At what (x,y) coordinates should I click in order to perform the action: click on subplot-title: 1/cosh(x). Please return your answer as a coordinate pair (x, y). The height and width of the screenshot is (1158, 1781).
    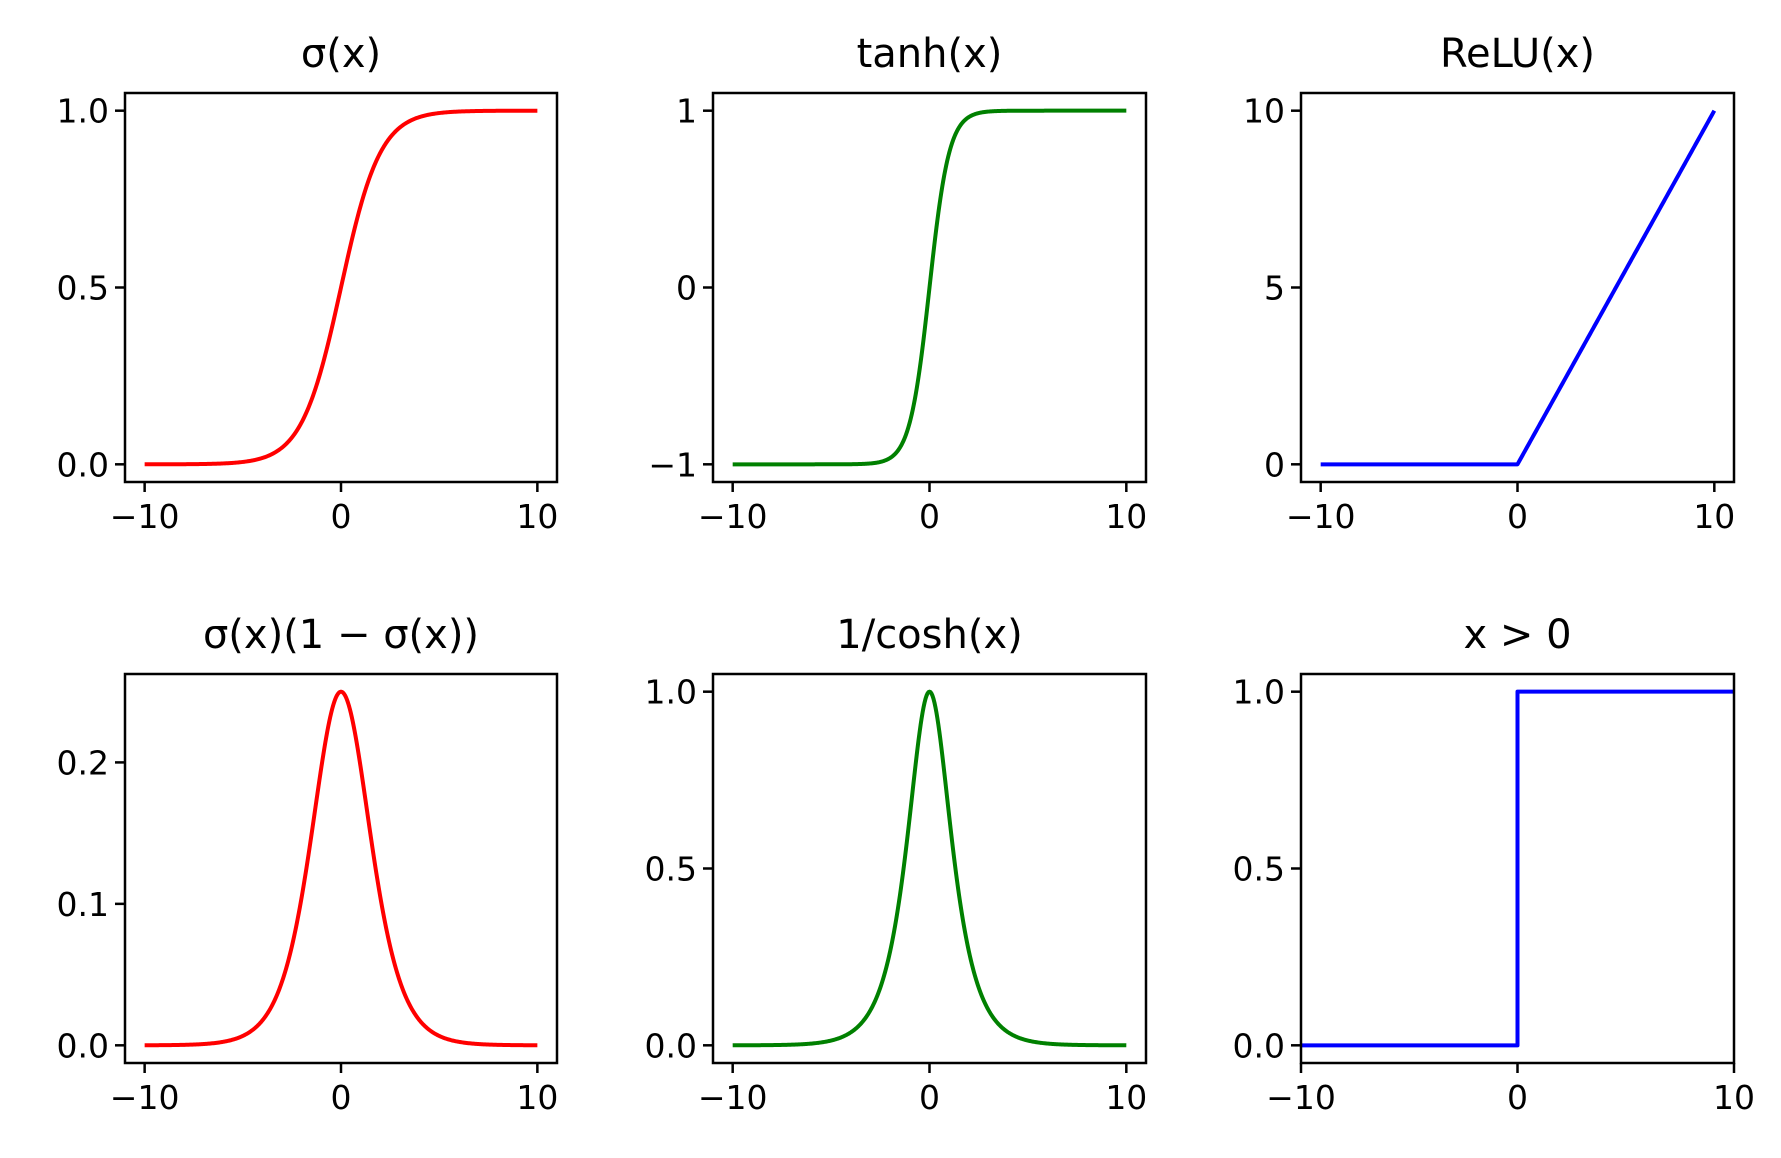
    Looking at the image, I should click on (929, 635).